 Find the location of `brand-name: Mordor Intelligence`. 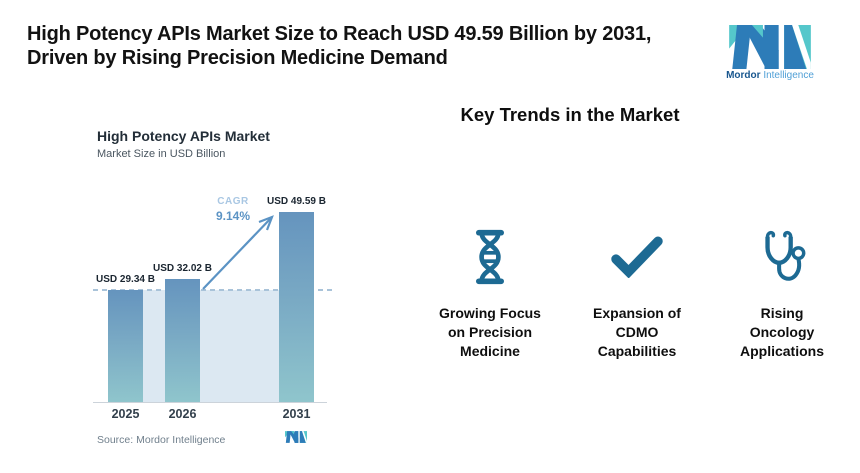

brand-name: Mordor Intelligence is located at coordinates (770, 75).